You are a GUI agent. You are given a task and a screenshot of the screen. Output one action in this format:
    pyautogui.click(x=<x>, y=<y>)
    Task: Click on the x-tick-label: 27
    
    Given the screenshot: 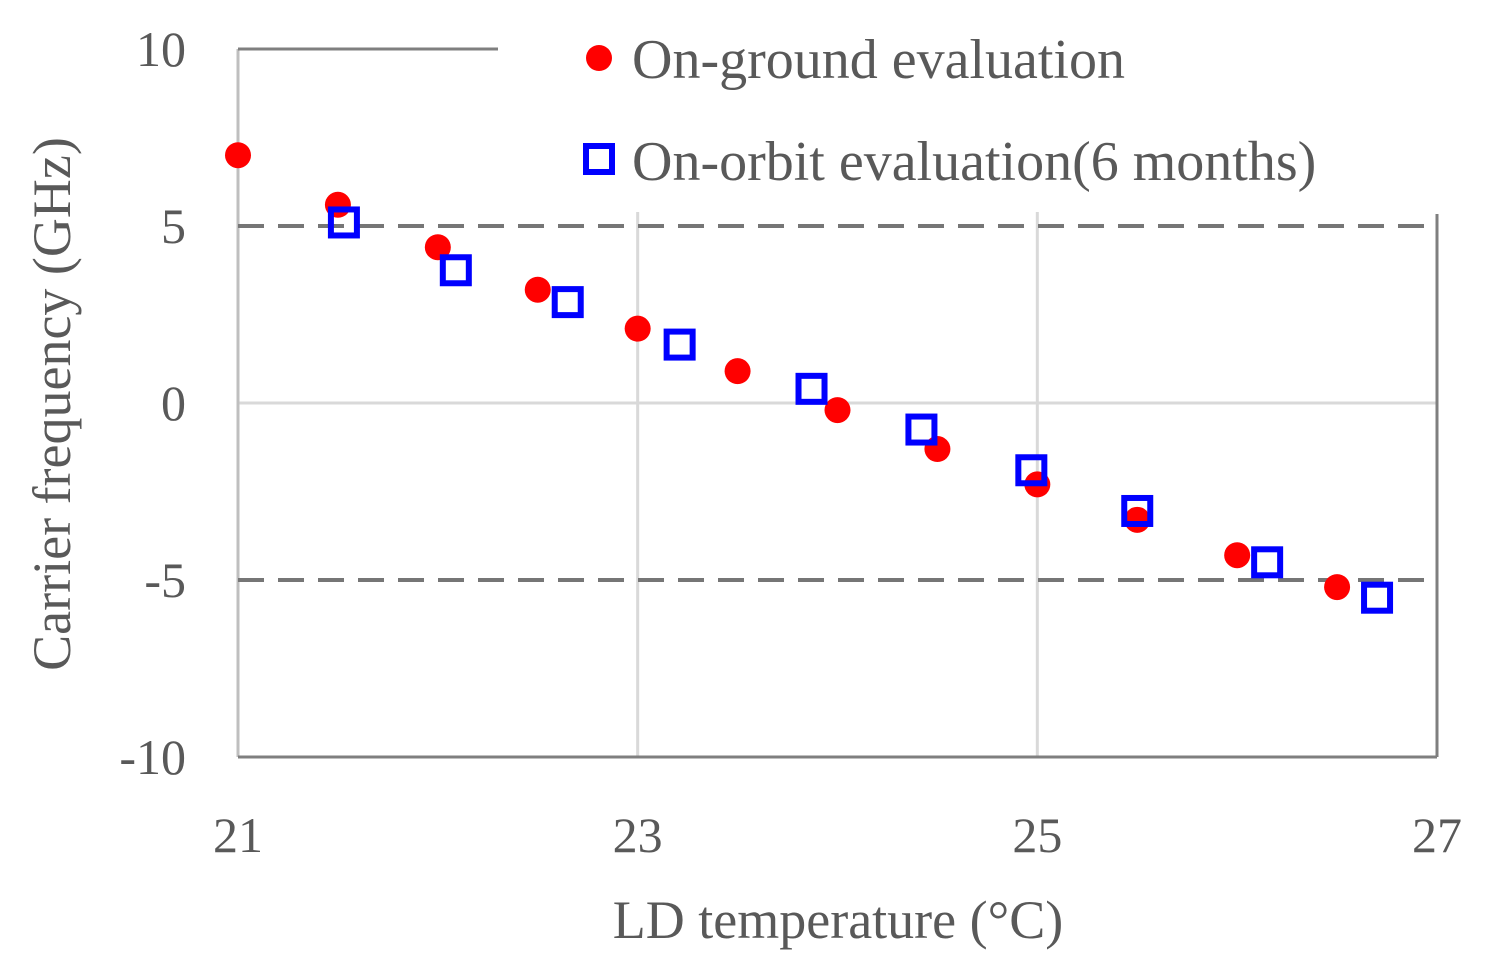 What is the action you would take?
    pyautogui.click(x=1437, y=835)
    